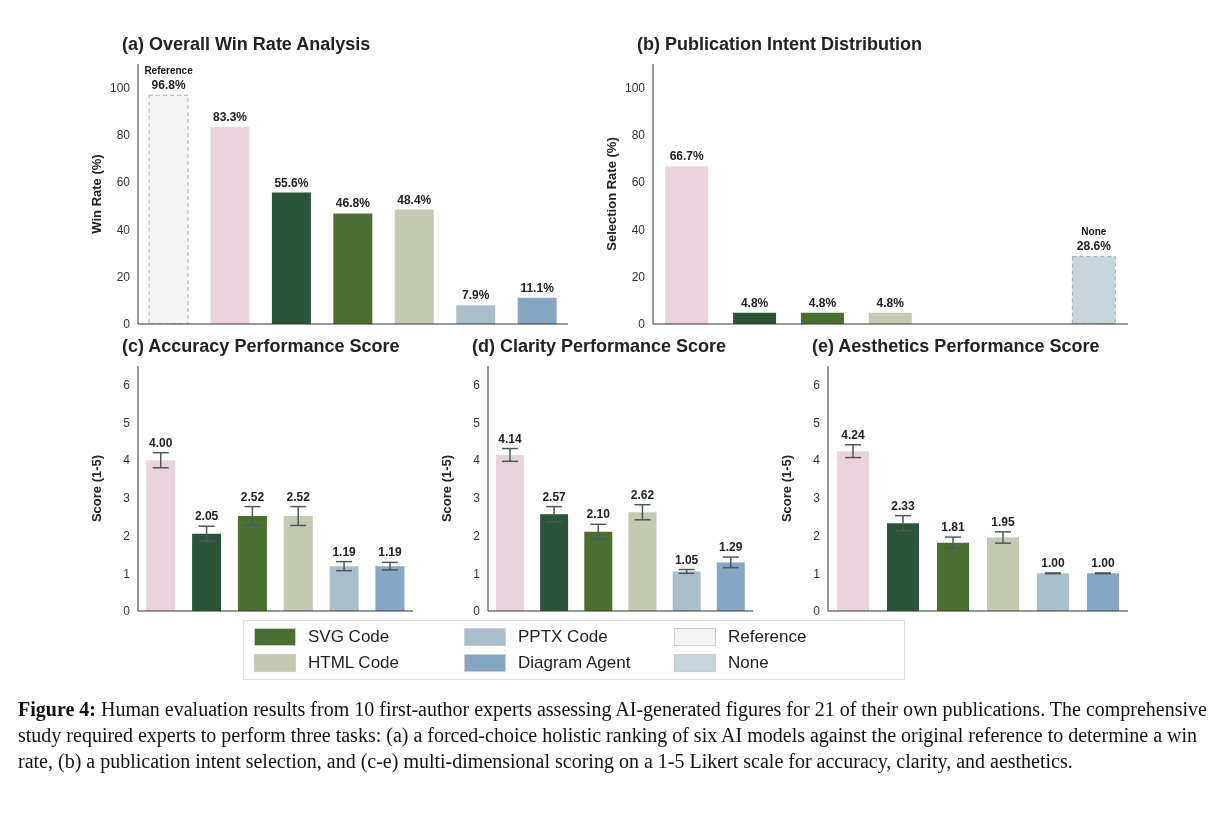 This screenshot has width=1219, height=823. What do you see at coordinates (956, 347) in the screenshot?
I see `chart-title: (e) Aesthetics Performance Score` at bounding box center [956, 347].